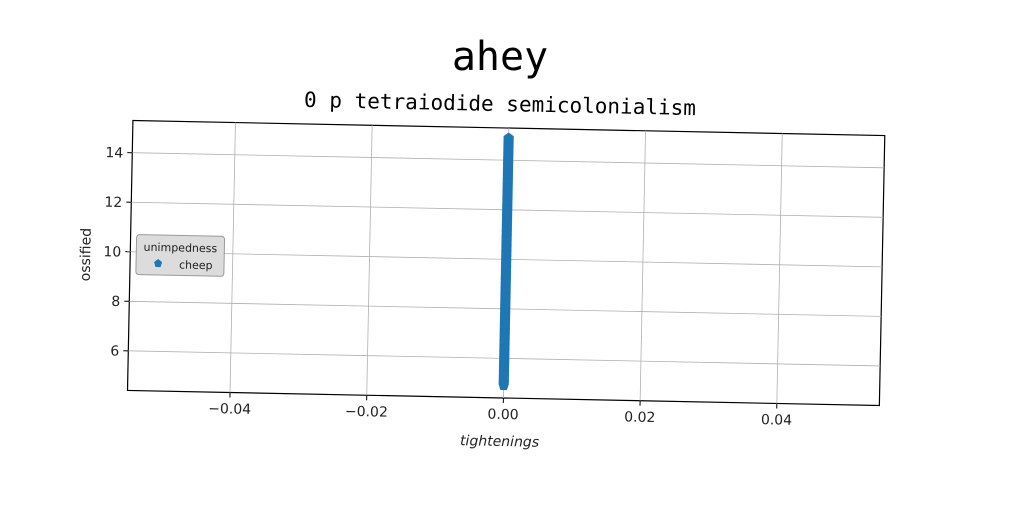  What do you see at coordinates (180, 248) in the screenshot?
I see `legend-title: unimpedness` at bounding box center [180, 248].